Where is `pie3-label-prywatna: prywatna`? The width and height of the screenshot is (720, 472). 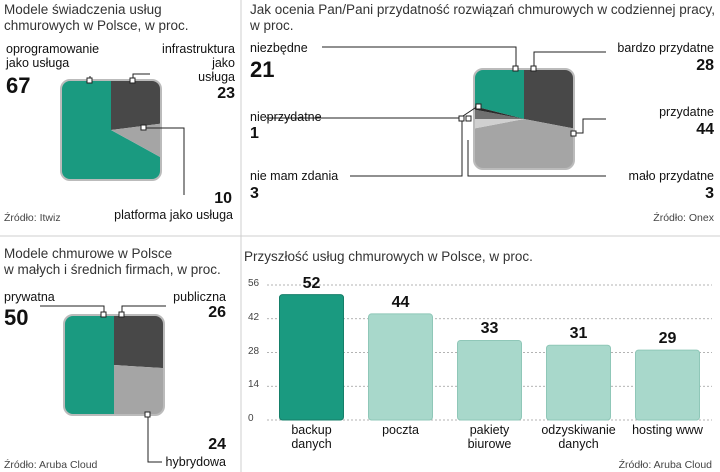 pie3-label-prywatna: prywatna is located at coordinates (29, 297).